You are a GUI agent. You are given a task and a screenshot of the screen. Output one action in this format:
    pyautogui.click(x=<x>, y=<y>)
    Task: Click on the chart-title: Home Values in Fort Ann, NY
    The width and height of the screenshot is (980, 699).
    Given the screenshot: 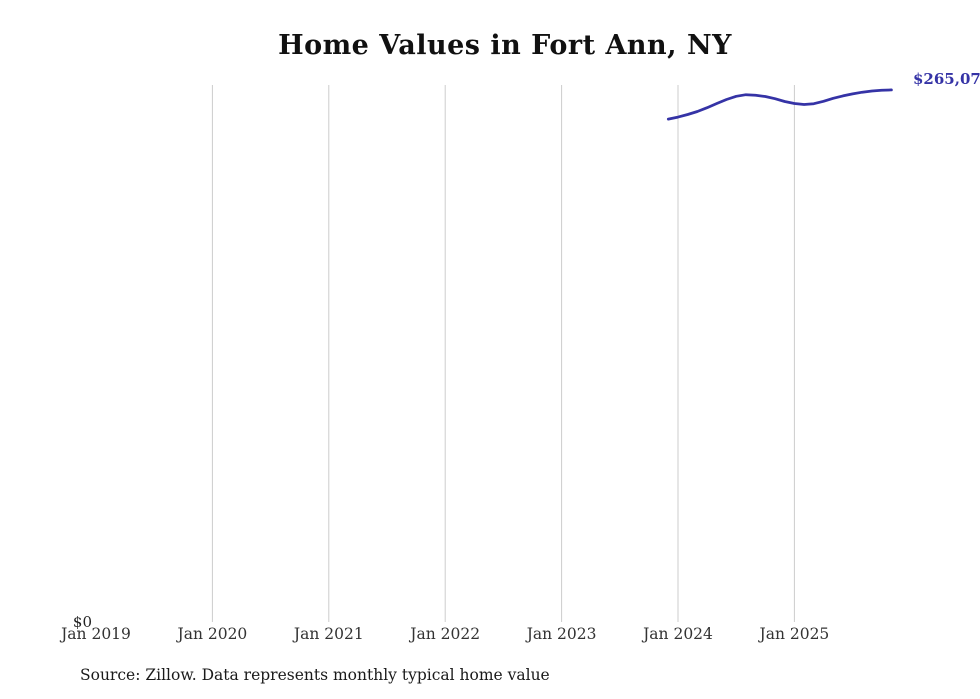 What is the action you would take?
    pyautogui.click(x=505, y=45)
    